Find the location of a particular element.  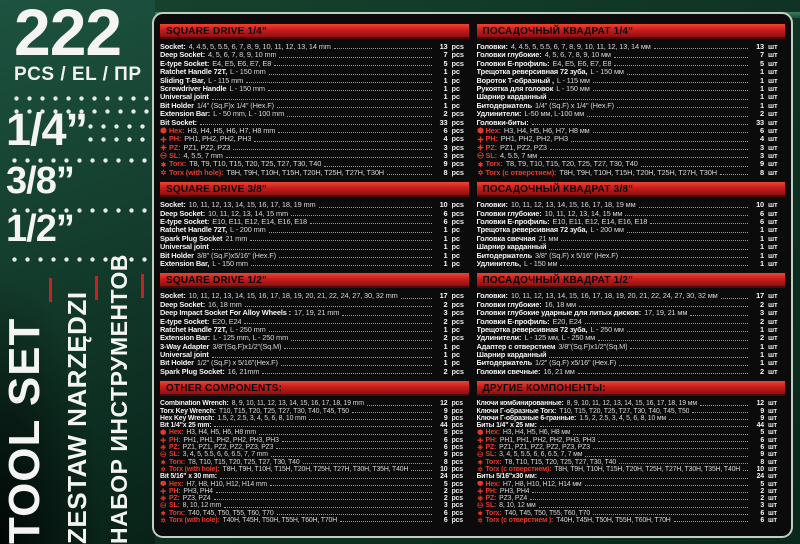

list-item: Bit 1/4"x 25 mm: 44 pcs is located at coordinates (314, 425).